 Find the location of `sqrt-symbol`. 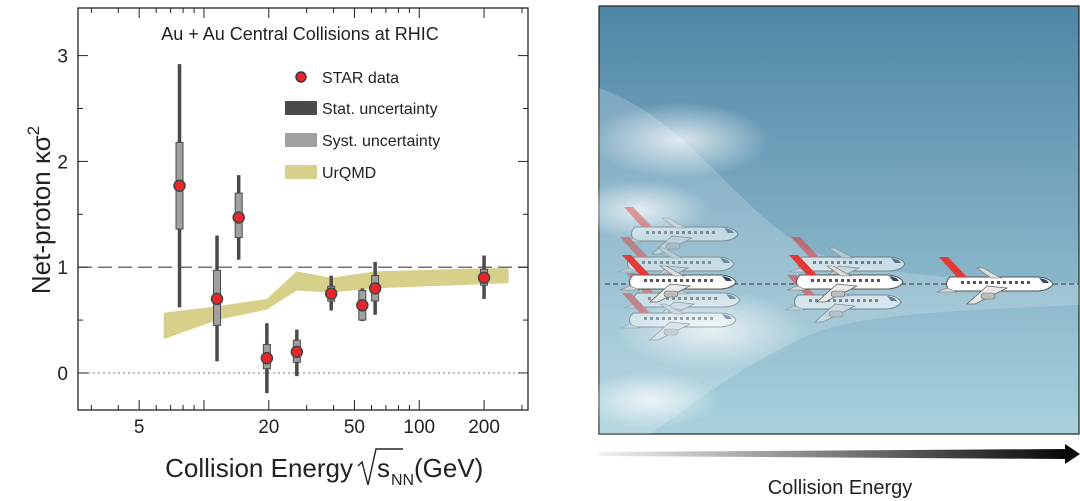

sqrt-symbol is located at coordinates (380, 467).